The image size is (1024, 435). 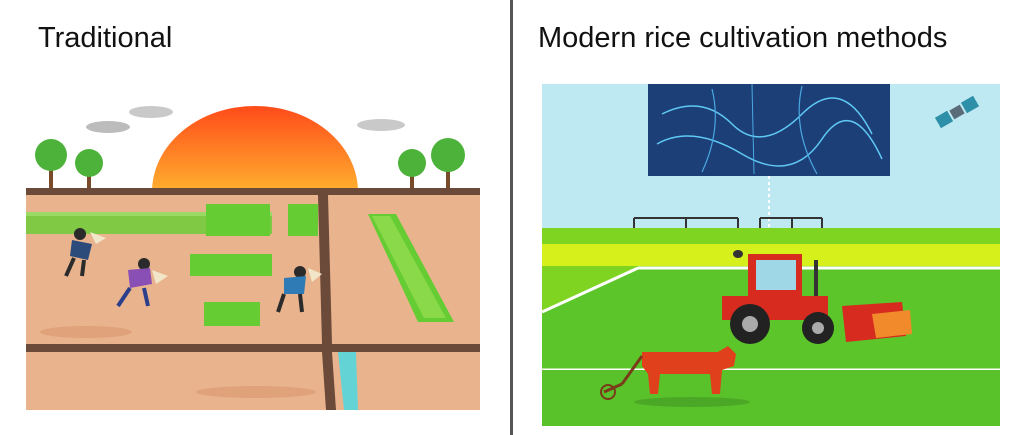 I want to click on satellite-icon, so click(x=957, y=112).